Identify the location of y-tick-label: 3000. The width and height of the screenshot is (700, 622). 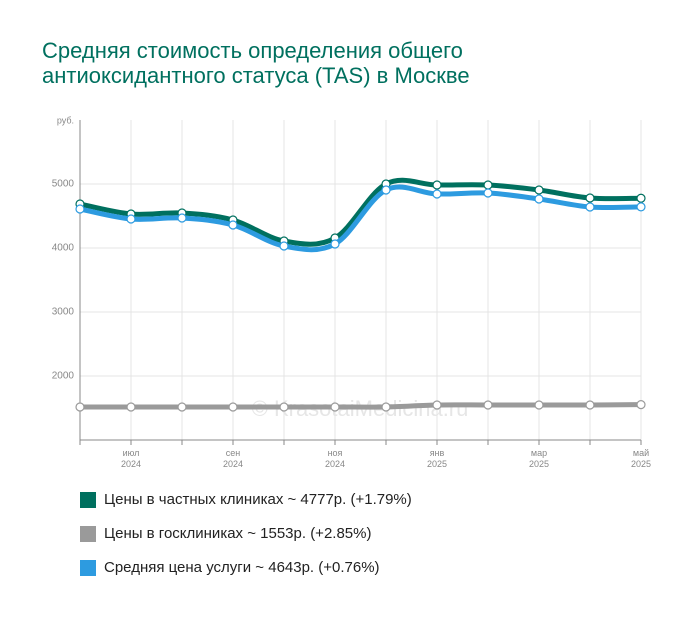
(63, 312).